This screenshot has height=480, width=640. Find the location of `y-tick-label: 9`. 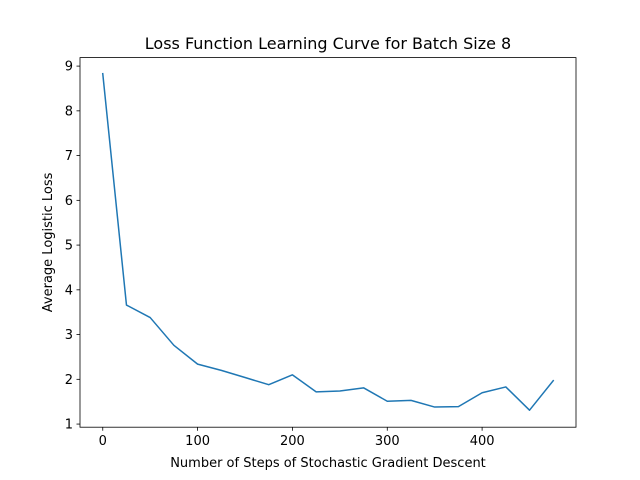

y-tick-label: 9 is located at coordinates (69, 67).